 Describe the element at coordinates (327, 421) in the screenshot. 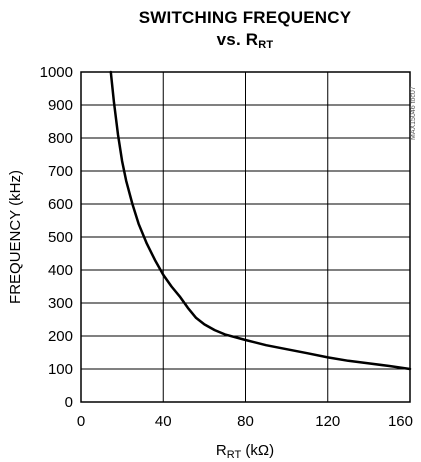

I see `x-tick-label: 120` at that location.